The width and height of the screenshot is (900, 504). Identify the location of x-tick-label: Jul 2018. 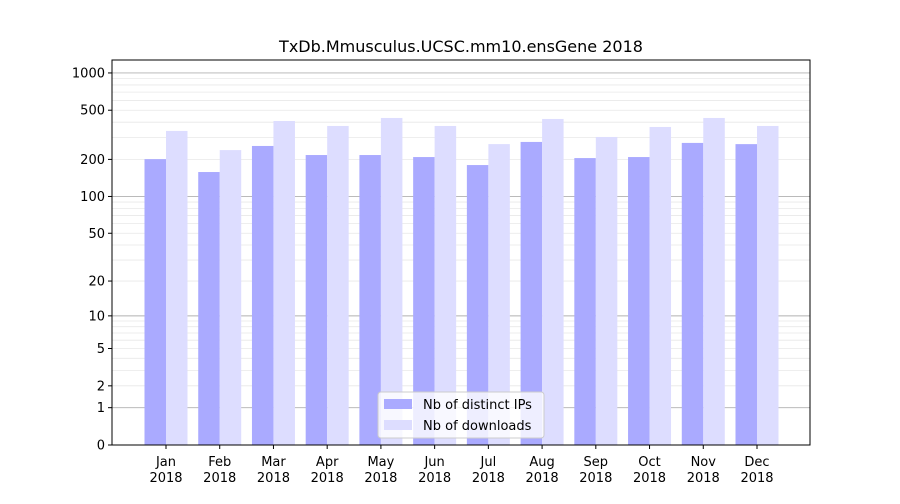
(488, 470).